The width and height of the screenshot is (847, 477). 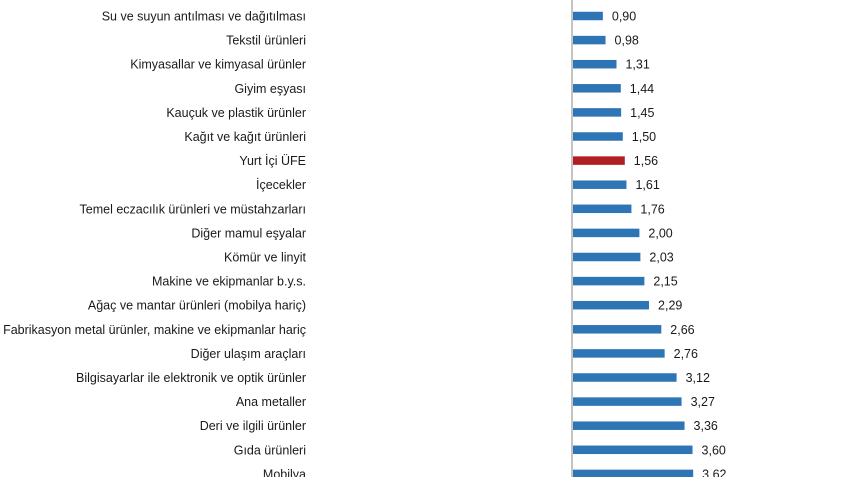 I want to click on value-label: 2,29, so click(x=670, y=306).